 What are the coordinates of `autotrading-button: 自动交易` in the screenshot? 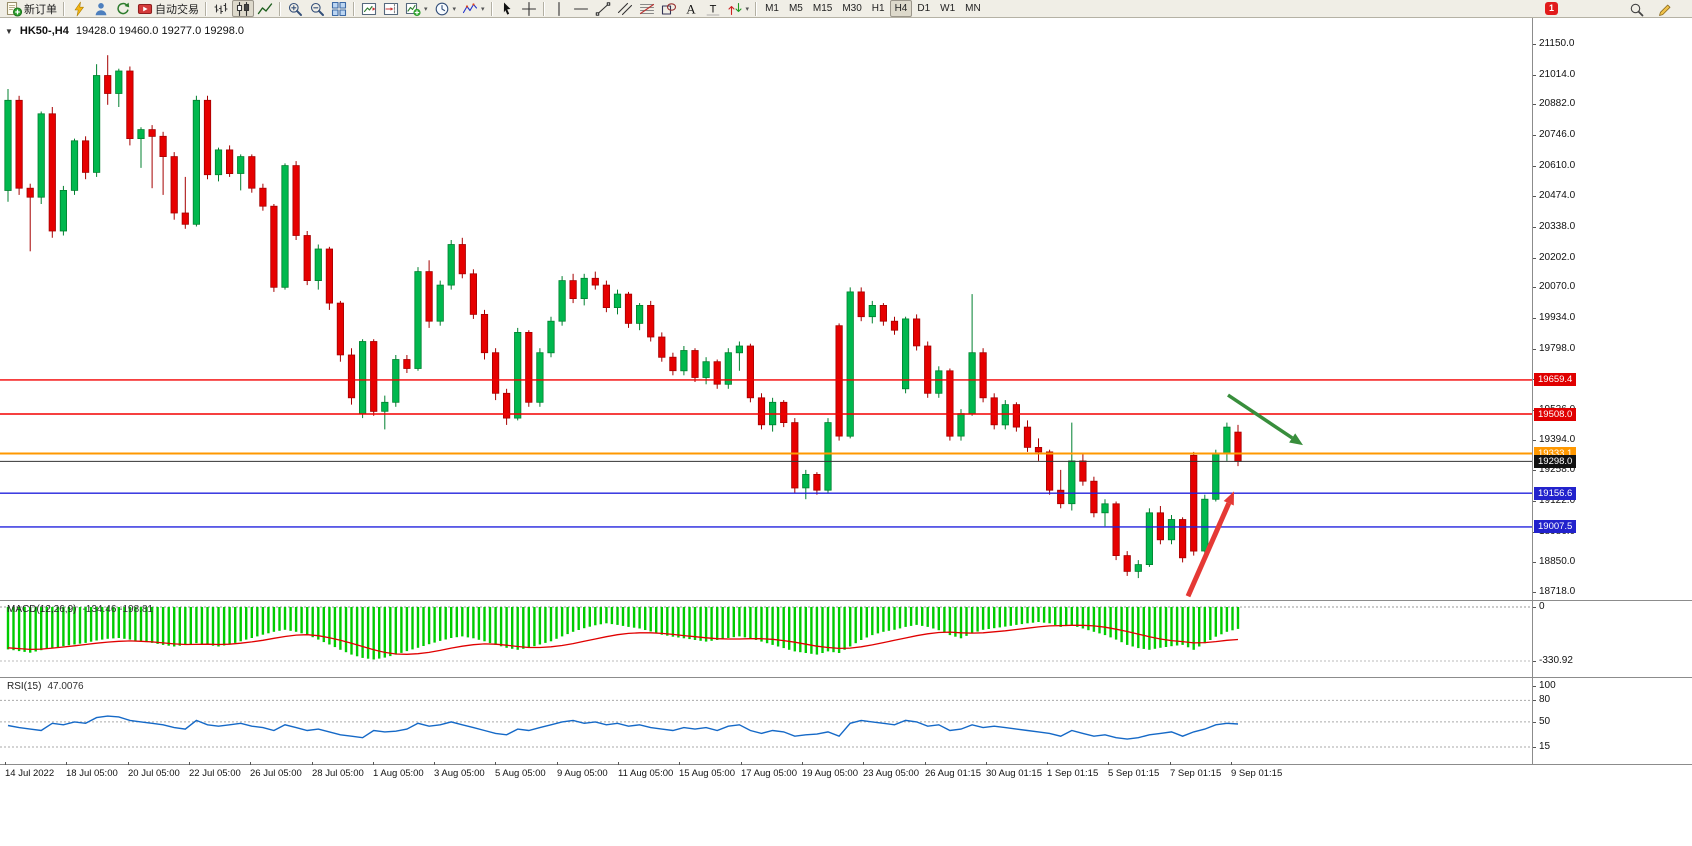 It's located at (168, 8).